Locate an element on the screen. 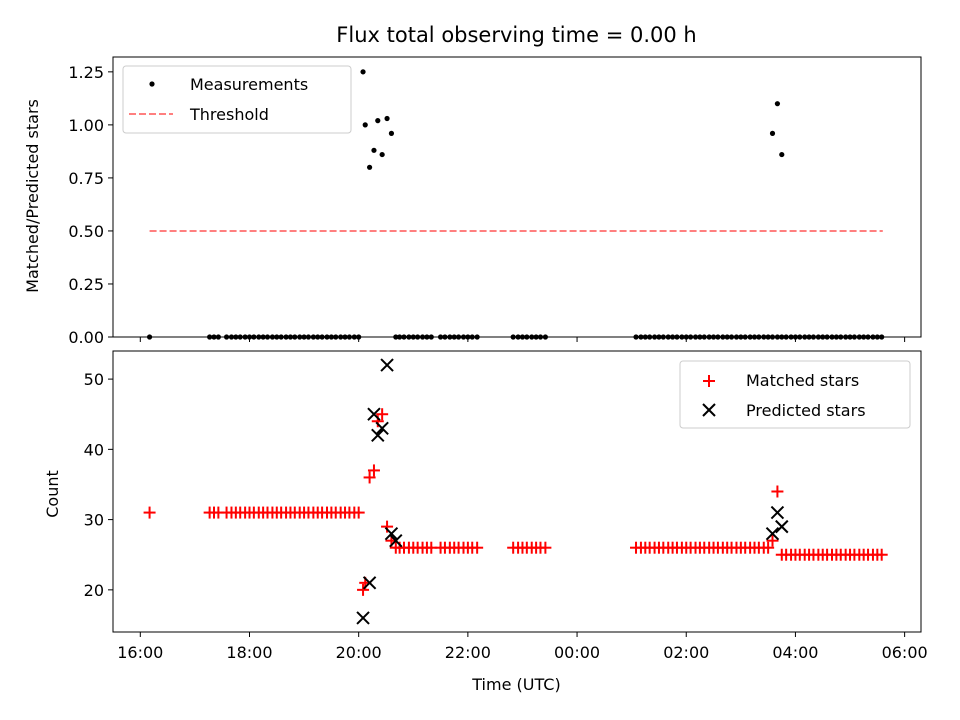  legend-measurements-marker is located at coordinates (152, 84).